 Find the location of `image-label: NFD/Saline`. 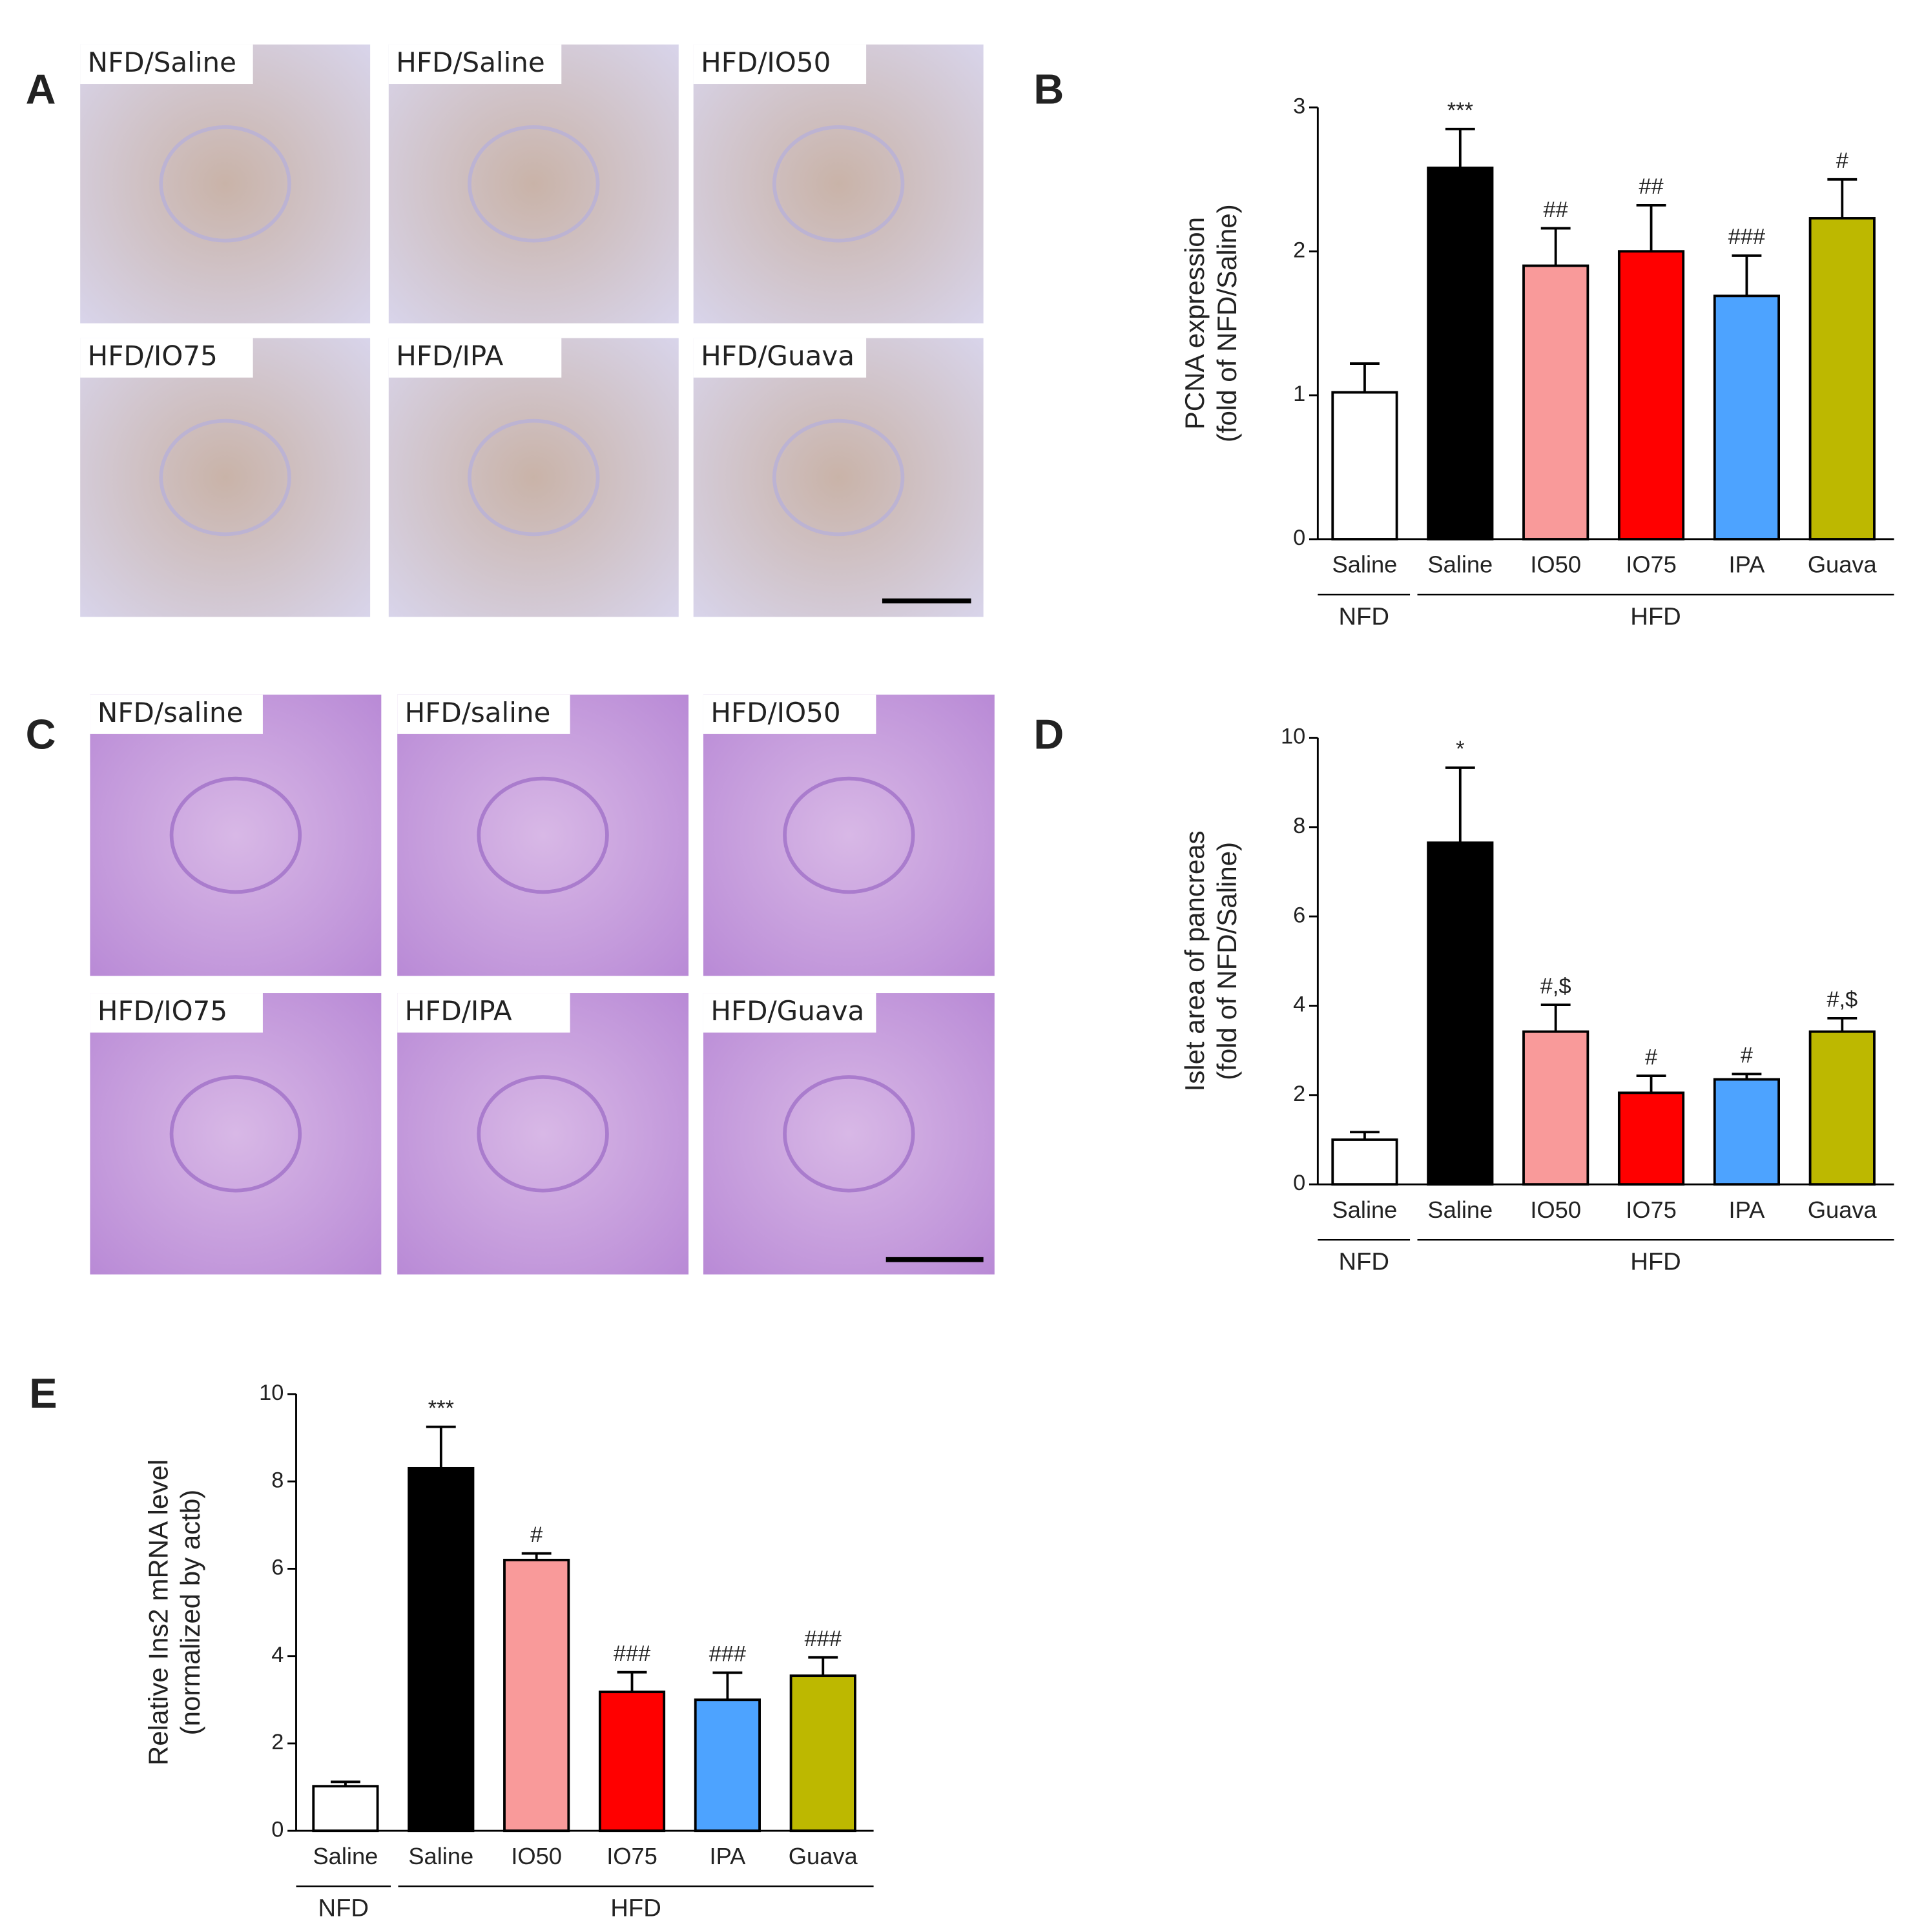

image-label: NFD/Saline is located at coordinates (162, 62).